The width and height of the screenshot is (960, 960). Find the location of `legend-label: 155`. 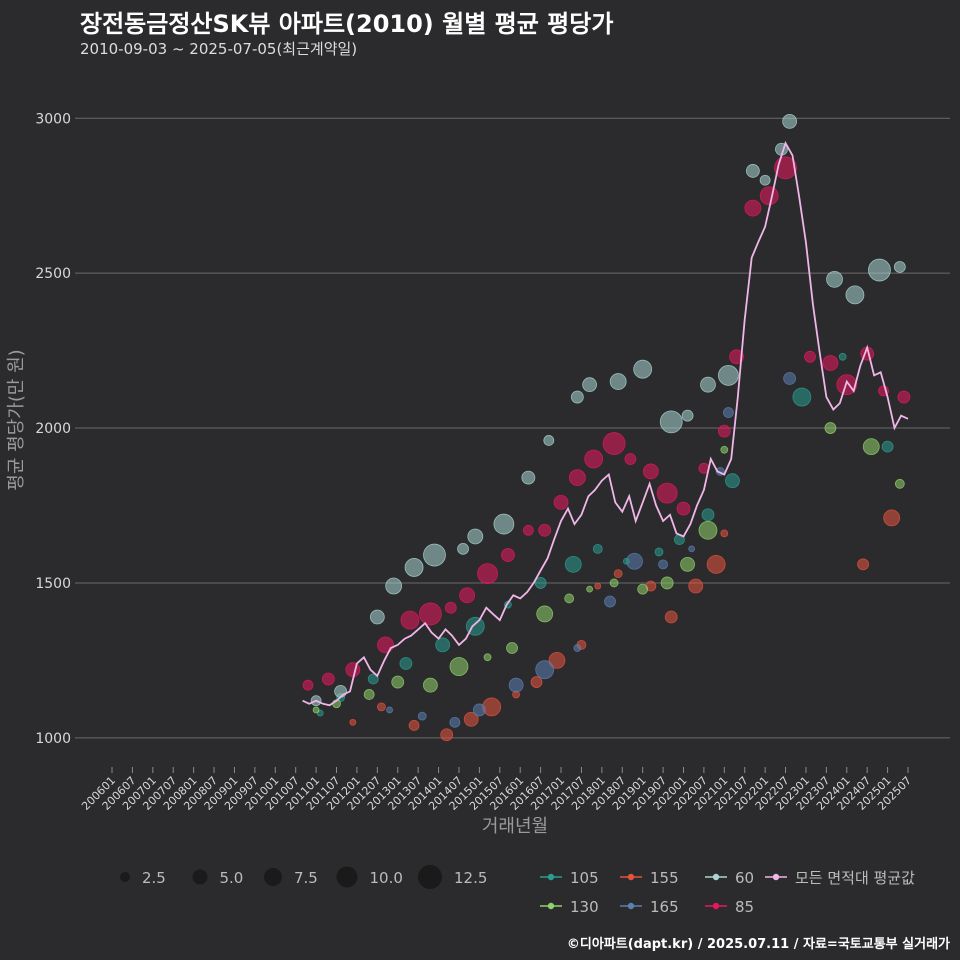

legend-label: 155 is located at coordinates (664, 878).